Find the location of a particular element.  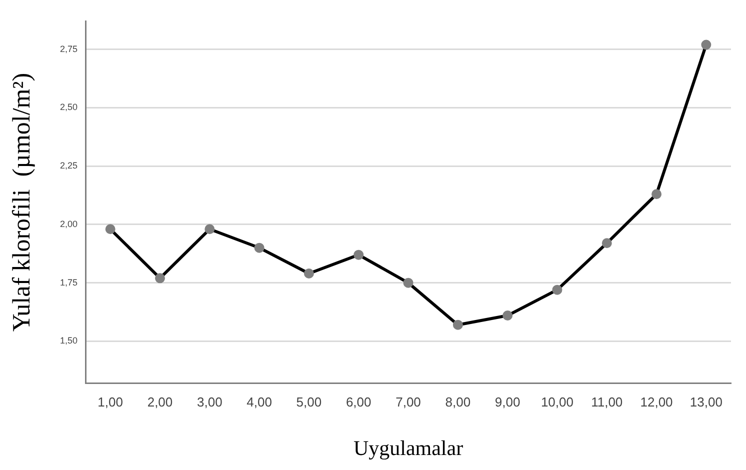

x-tick-label: 5,00 is located at coordinates (309, 402).